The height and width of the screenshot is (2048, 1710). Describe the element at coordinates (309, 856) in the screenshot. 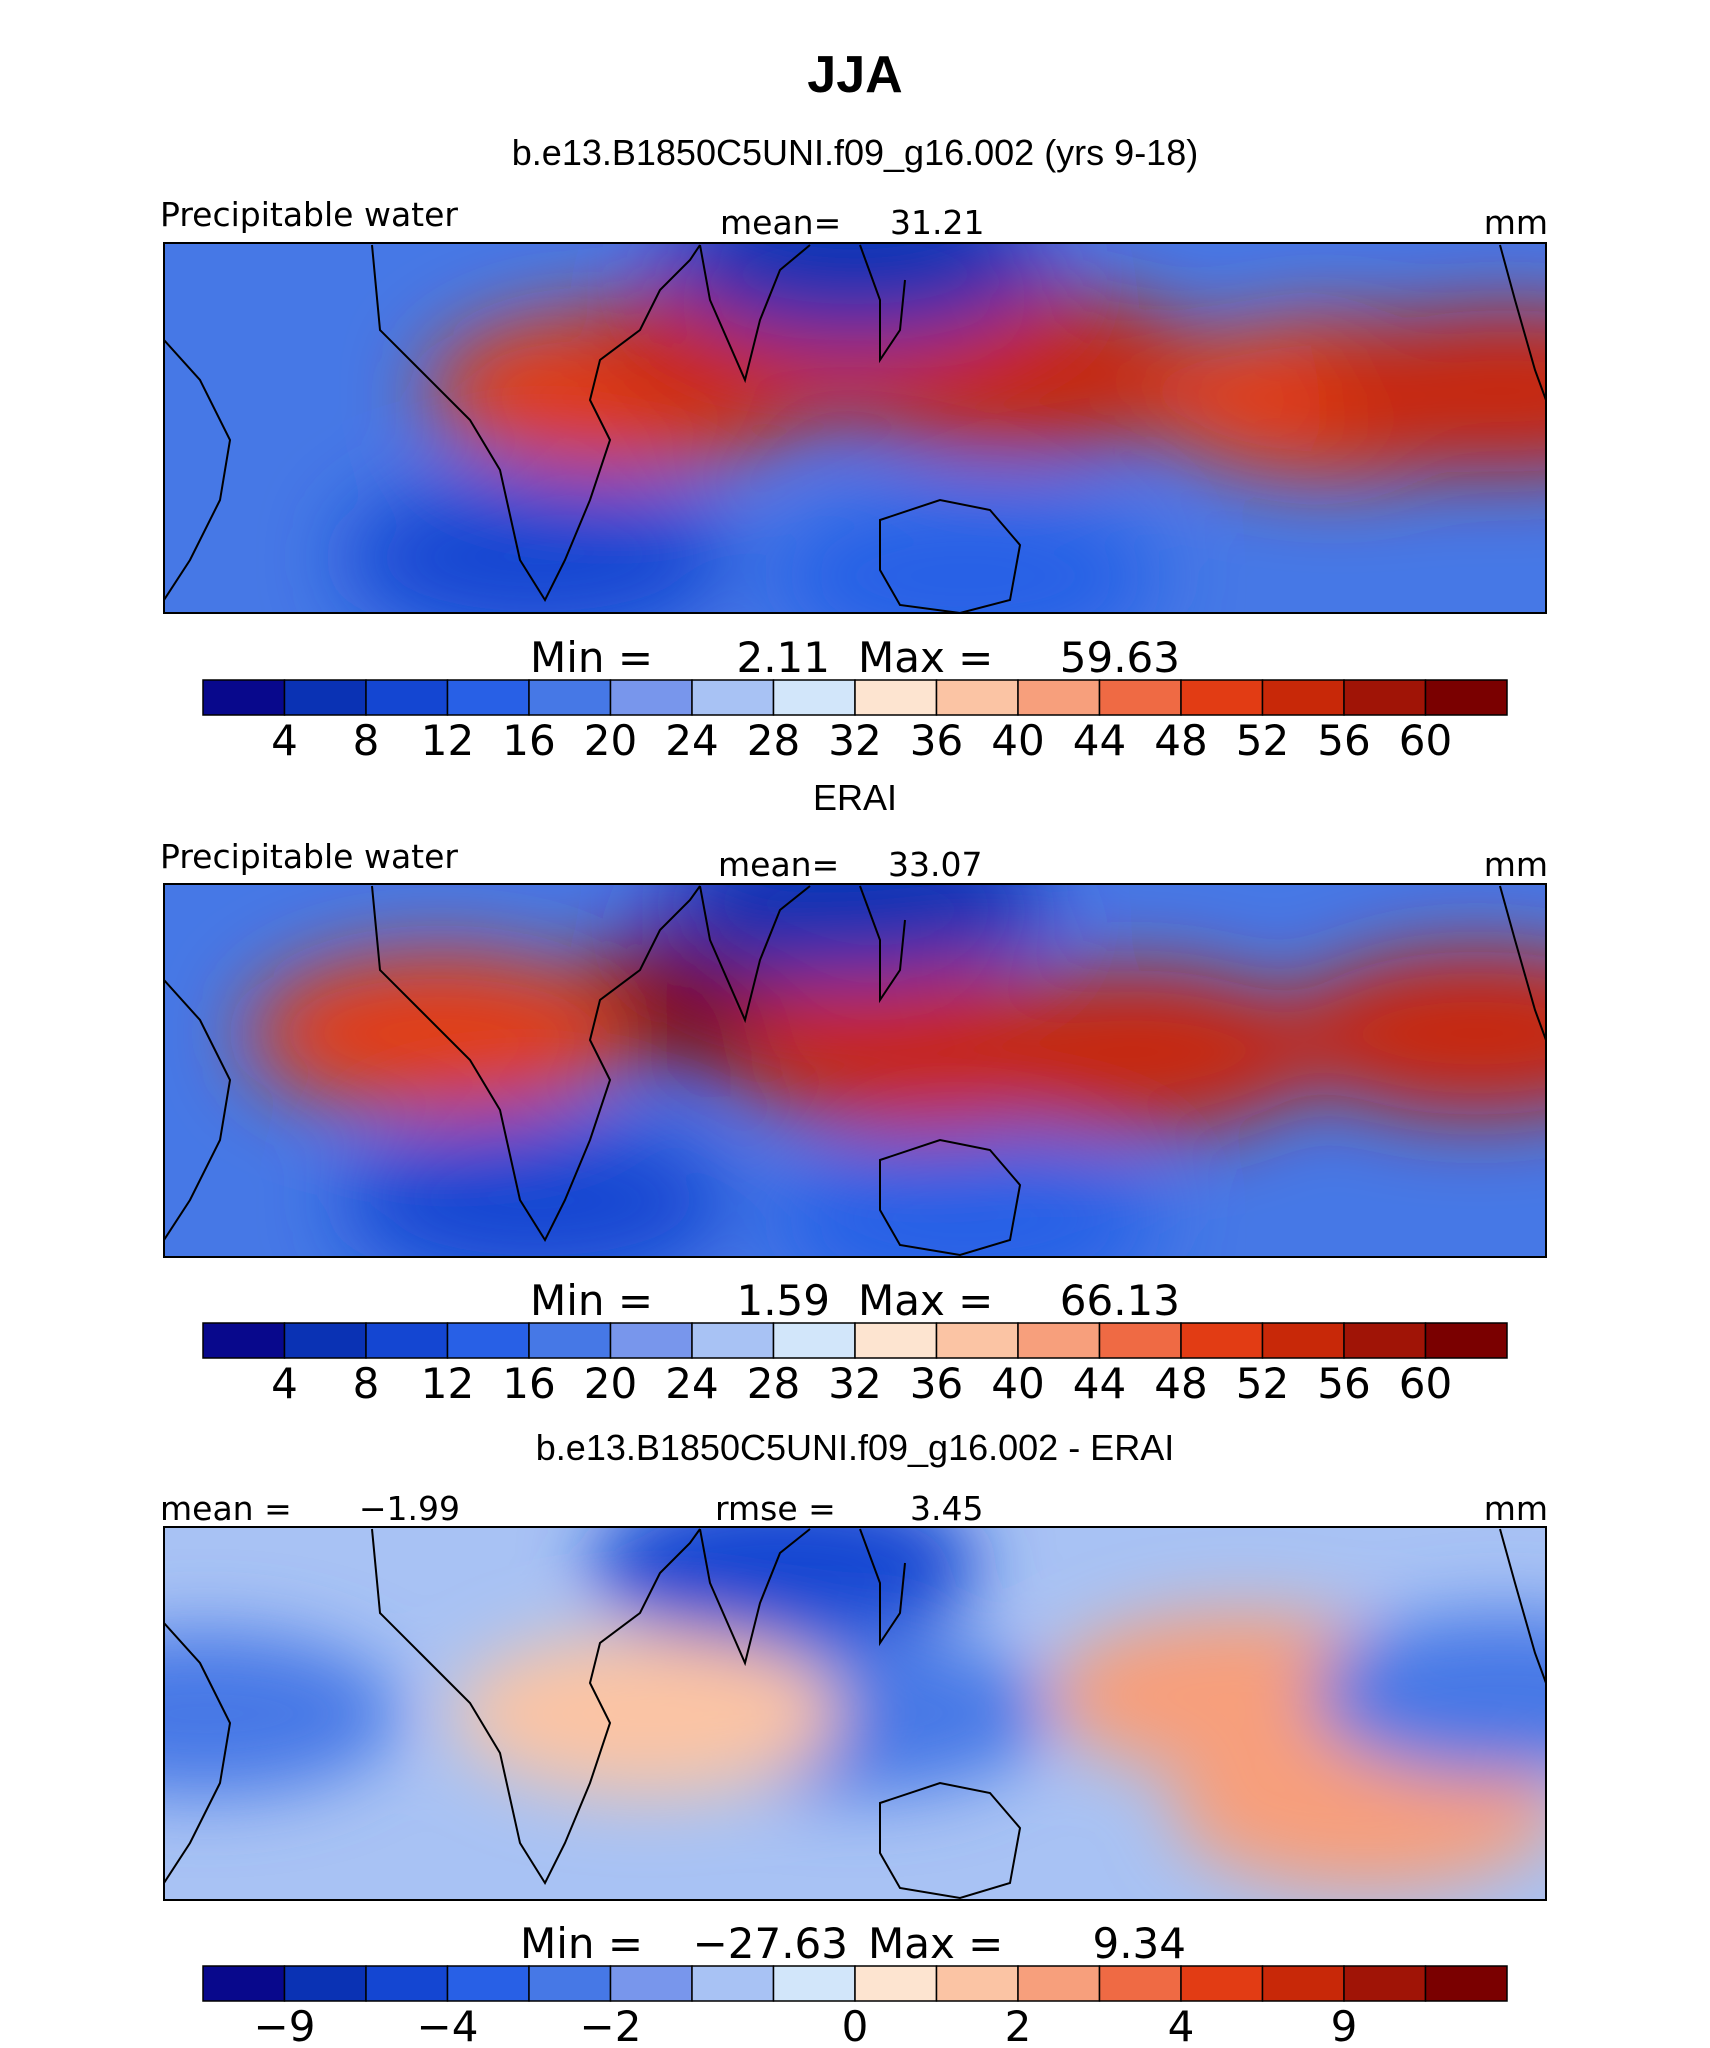

I see `panel-2-variable-label: Precipitable water` at that location.